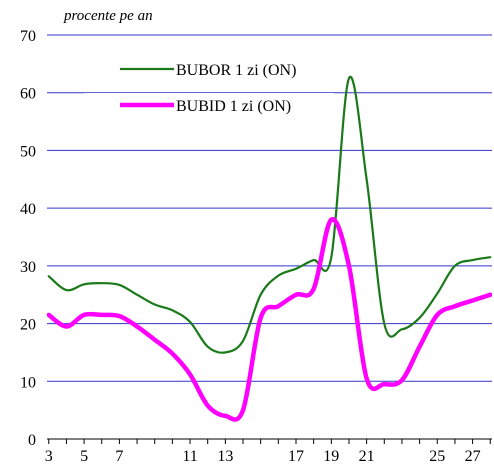 This screenshot has height=471, width=494. Describe the element at coordinates (28, 209) in the screenshot. I see `y-tick-label-40: 40` at that location.